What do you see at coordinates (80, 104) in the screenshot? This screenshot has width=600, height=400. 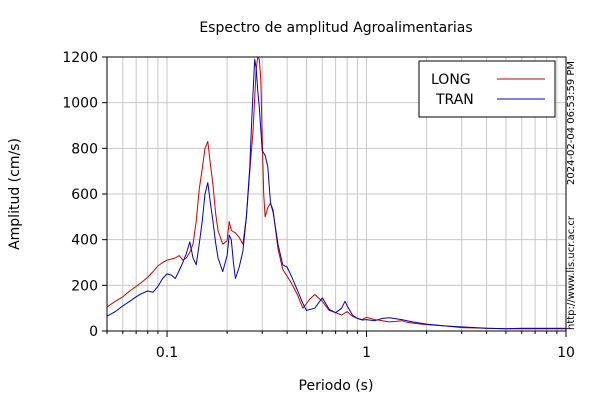 I see `y-tick-label: 1000` at bounding box center [80, 104].